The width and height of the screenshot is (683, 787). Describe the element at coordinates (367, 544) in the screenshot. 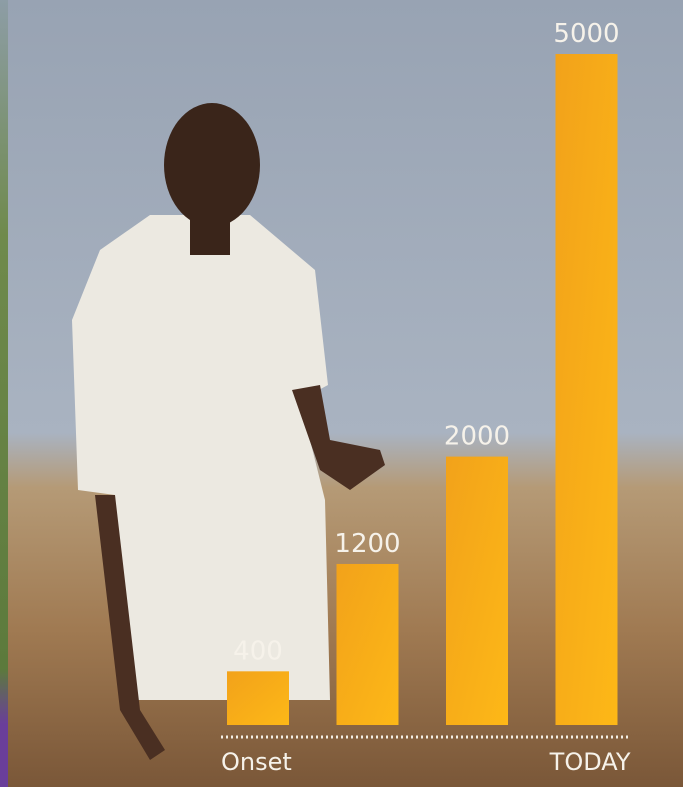

I see `data-label: 1200` at that location.